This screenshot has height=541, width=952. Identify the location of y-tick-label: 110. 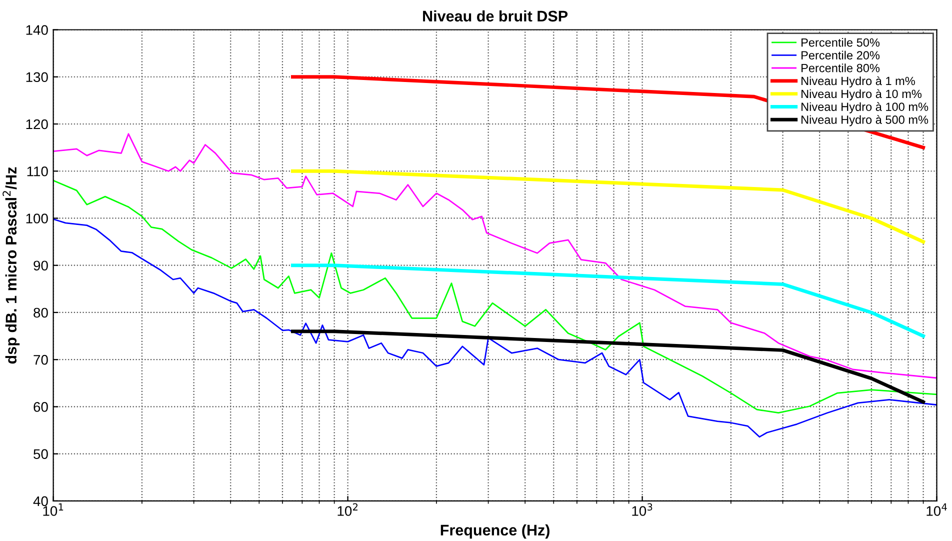
(37, 171).